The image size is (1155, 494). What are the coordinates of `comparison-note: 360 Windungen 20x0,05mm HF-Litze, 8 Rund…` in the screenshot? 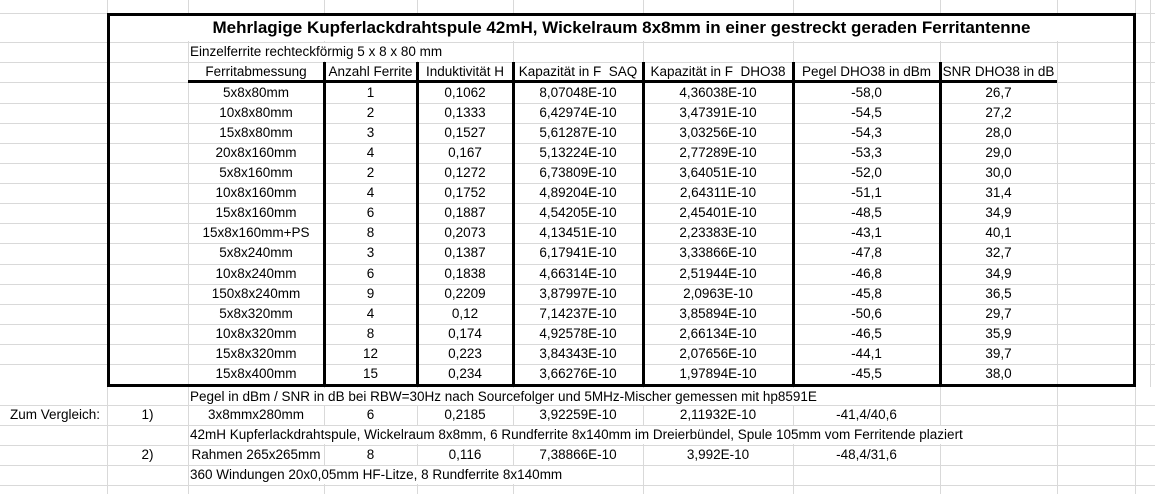 It's located at (378, 475).